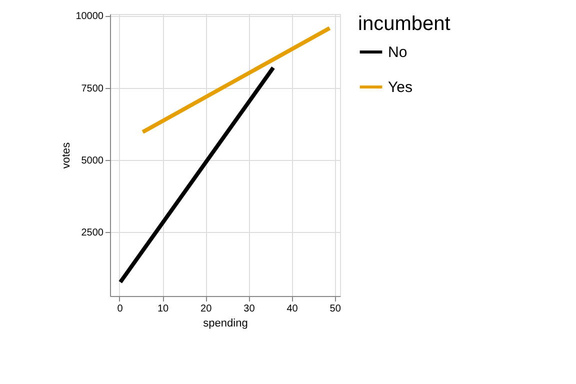  Describe the element at coordinates (292, 309) in the screenshot. I see `x-tick-label: 40` at that location.